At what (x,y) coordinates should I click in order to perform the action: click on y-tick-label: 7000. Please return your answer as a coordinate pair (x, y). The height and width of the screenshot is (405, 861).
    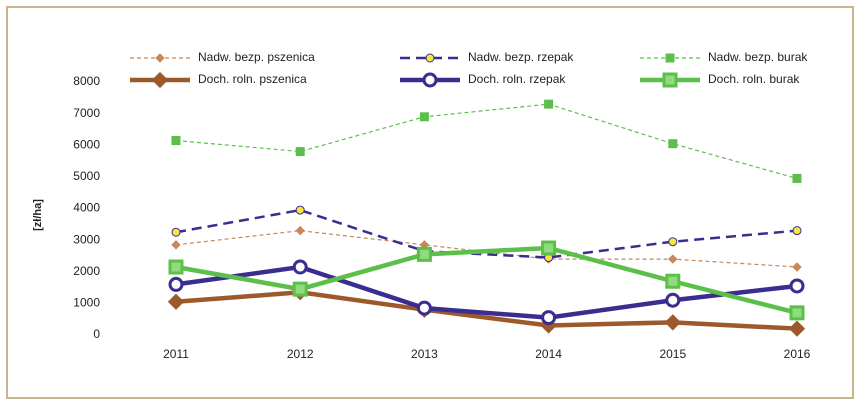
    Looking at the image, I should click on (86, 113).